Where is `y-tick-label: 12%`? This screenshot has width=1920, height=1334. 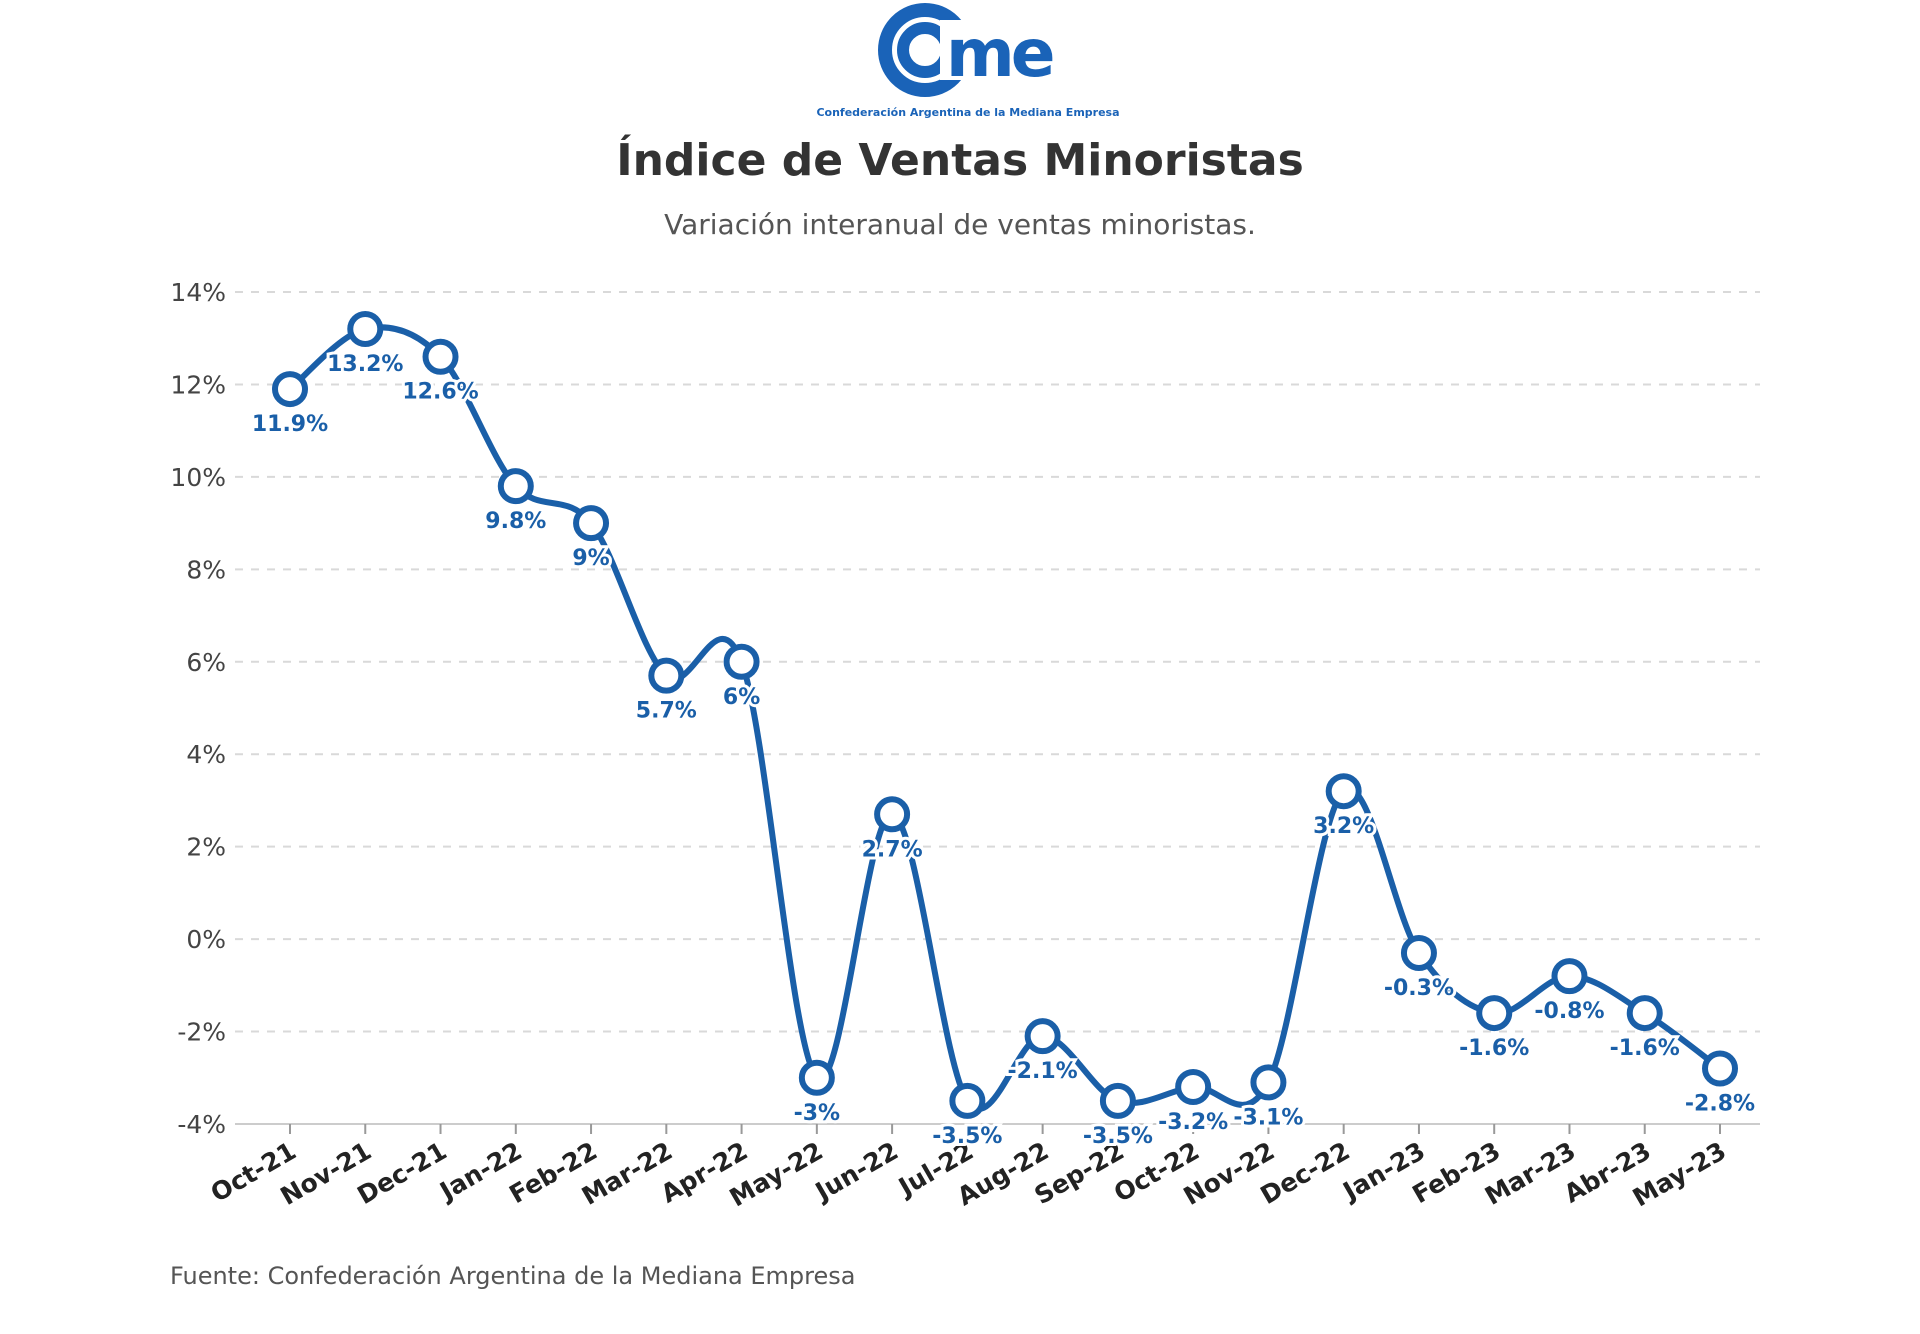 y-tick-label: 12% is located at coordinates (198, 384).